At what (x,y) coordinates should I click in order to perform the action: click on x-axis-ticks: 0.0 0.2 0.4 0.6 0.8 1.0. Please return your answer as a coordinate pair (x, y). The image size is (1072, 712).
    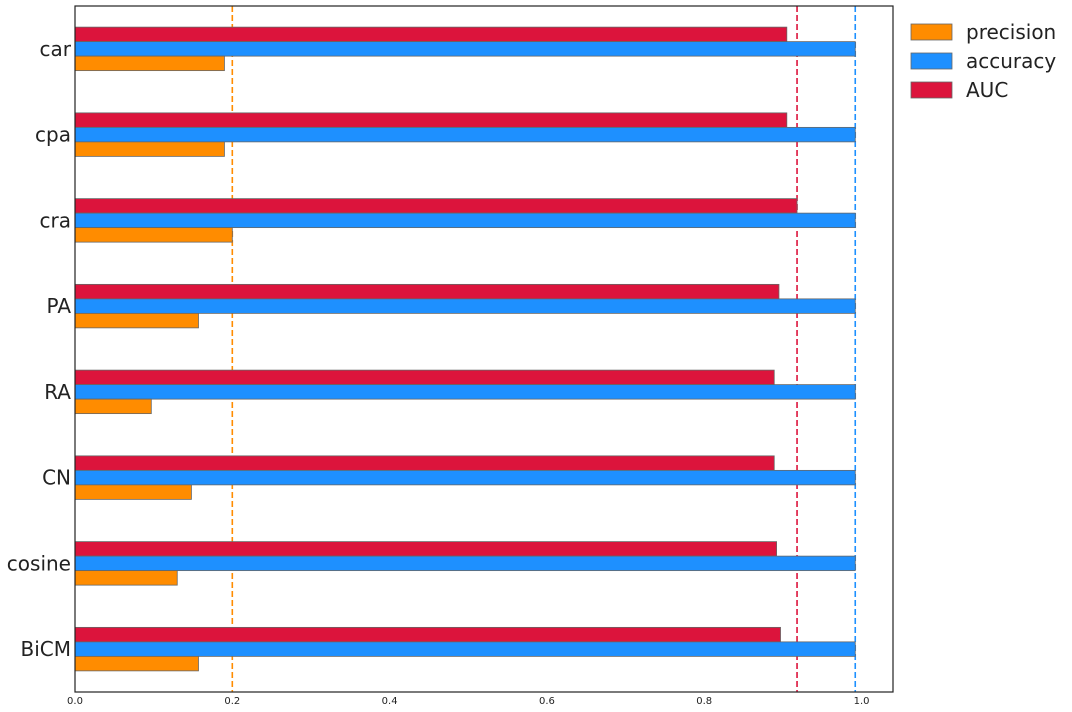
    Looking at the image, I should click on (468, 701).